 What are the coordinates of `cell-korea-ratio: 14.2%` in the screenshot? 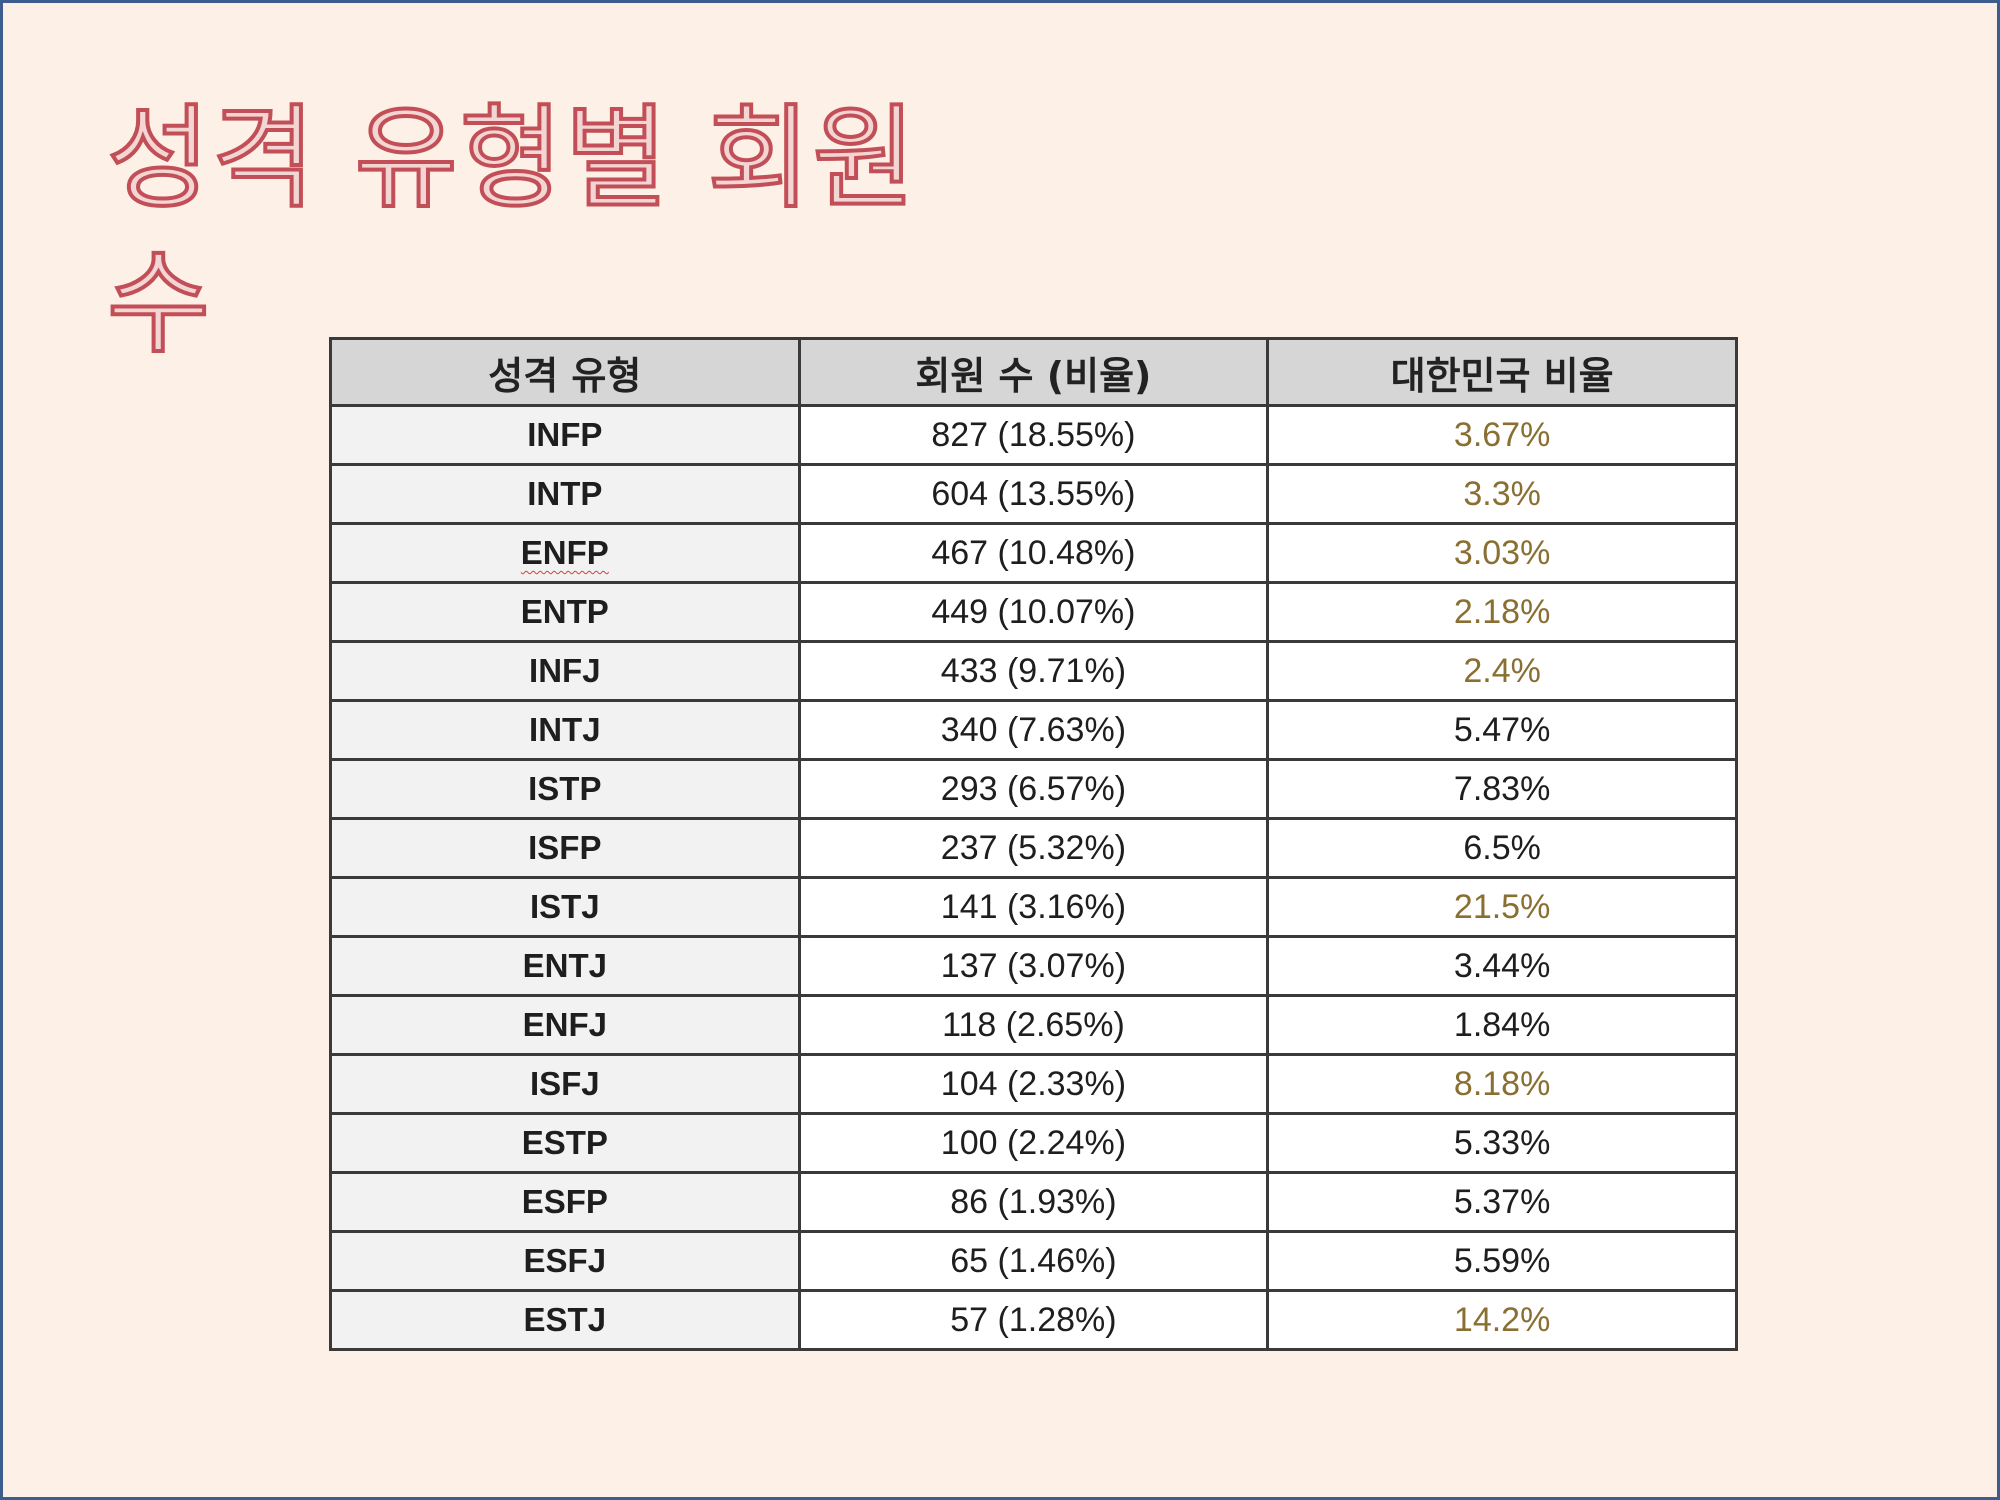 It's located at (1502, 1320).